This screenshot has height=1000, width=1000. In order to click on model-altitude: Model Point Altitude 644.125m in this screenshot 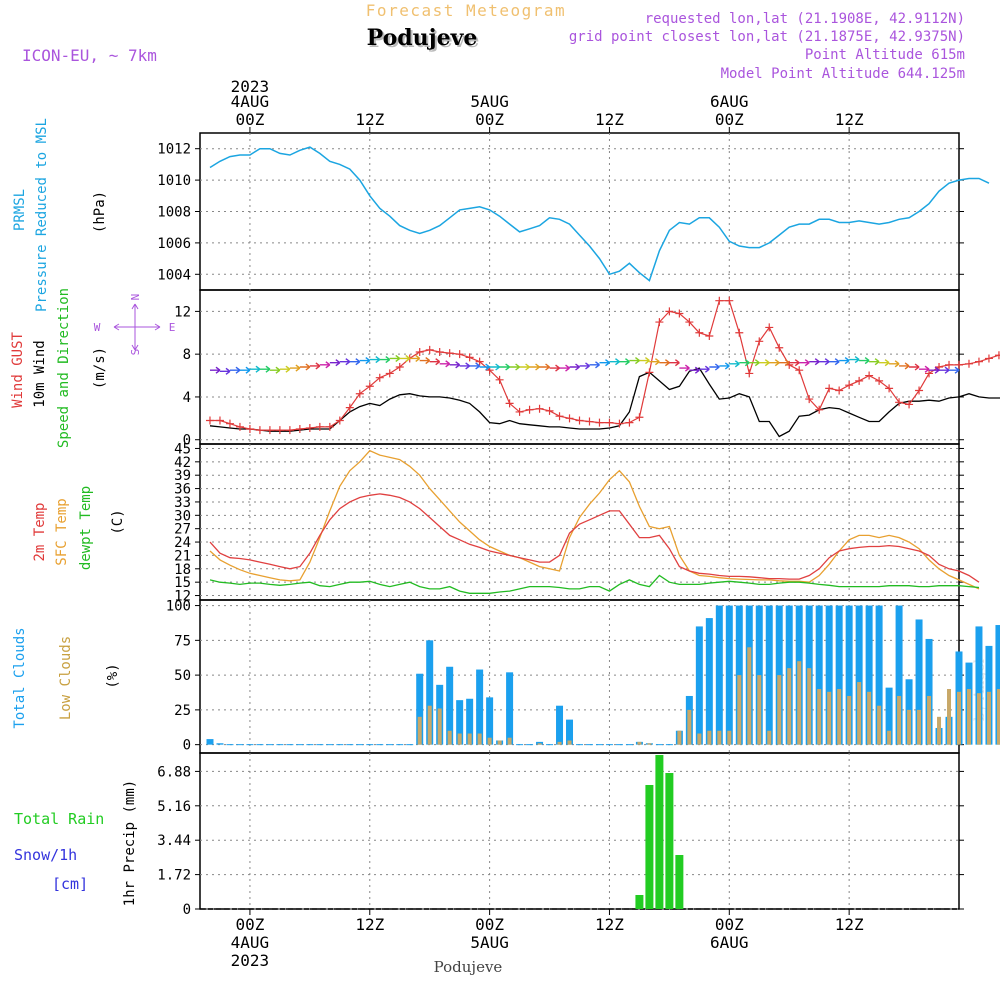, I will do `click(843, 74)`.